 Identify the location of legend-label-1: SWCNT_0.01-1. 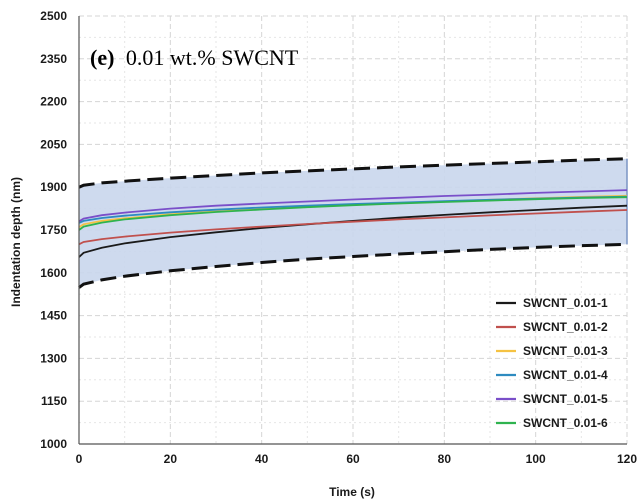
(565, 303).